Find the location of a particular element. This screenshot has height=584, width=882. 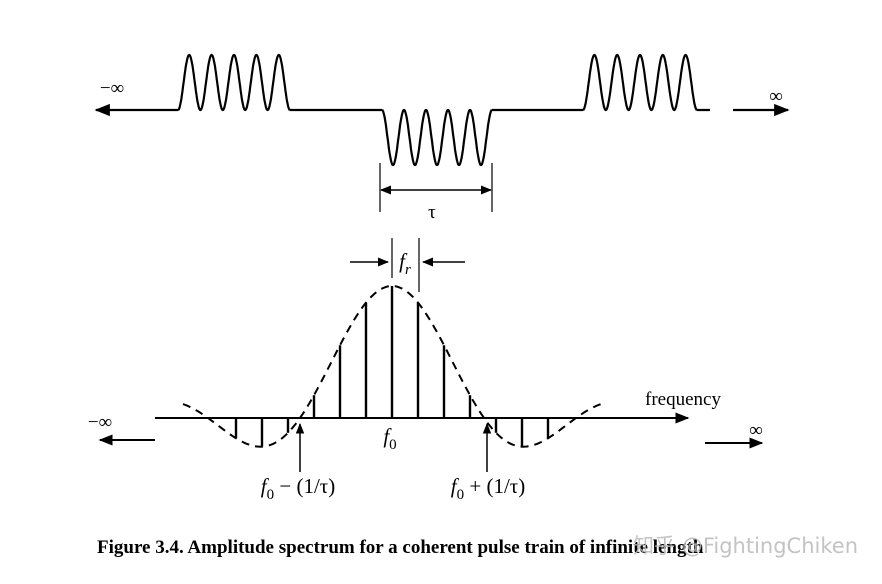

upper-null-label: f0 + (1/τ) is located at coordinates (488, 488).